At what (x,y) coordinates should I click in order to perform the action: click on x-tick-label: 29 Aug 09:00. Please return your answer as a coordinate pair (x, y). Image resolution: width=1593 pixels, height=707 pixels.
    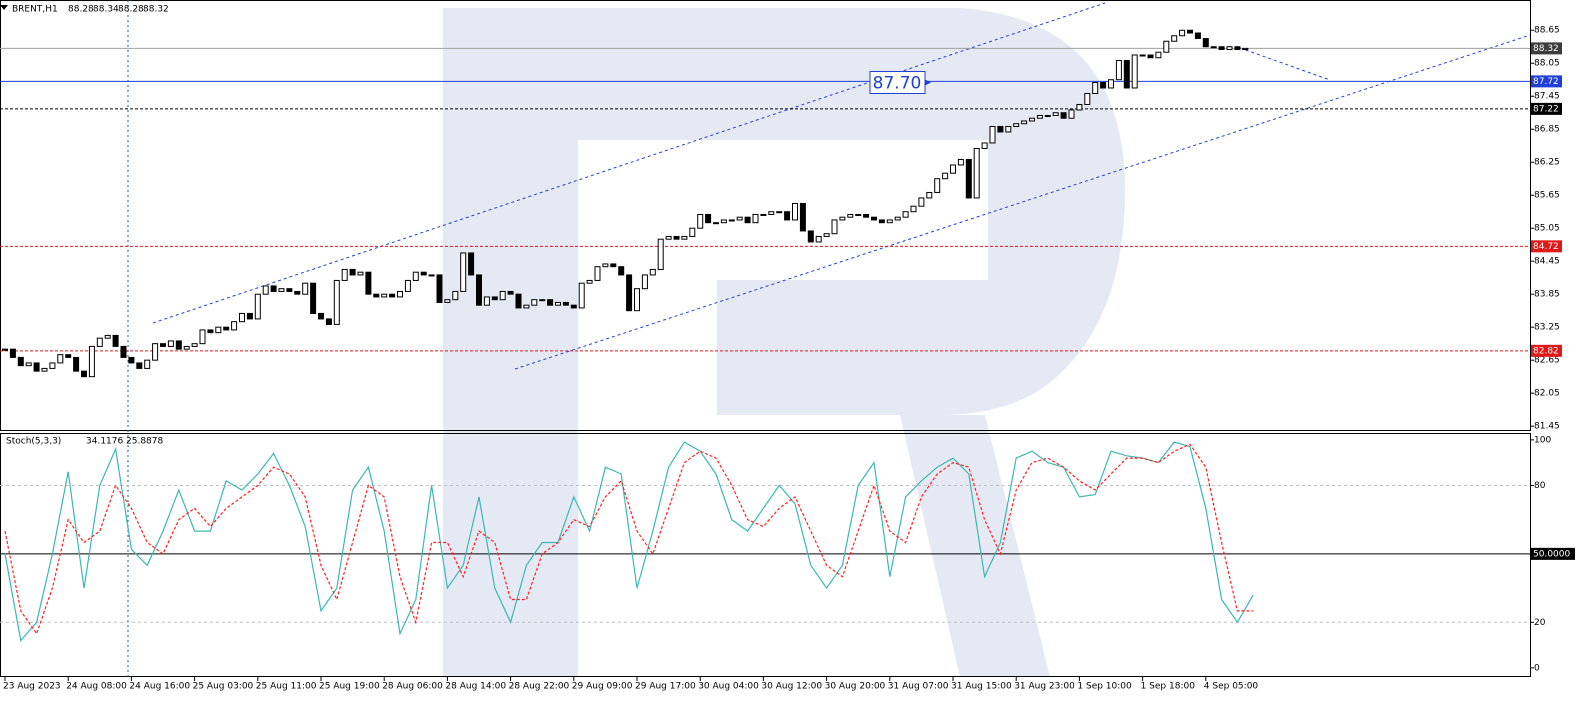
    Looking at the image, I should click on (602, 687).